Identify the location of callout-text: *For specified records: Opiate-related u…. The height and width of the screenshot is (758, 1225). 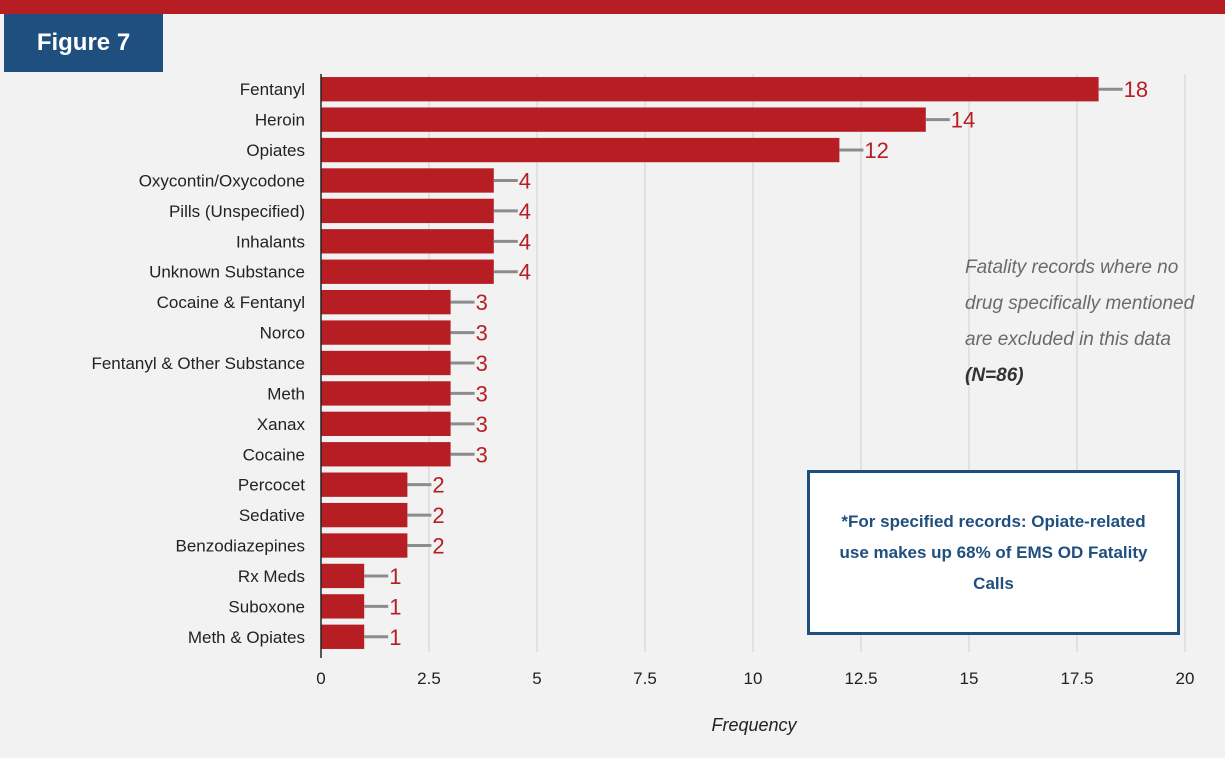
(993, 552).